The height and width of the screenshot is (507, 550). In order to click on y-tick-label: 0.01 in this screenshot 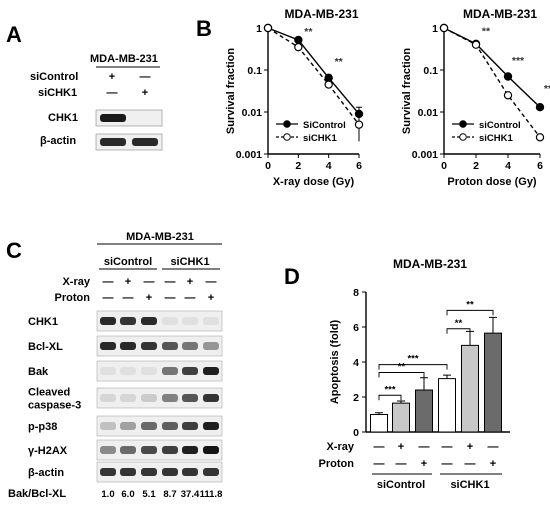, I will do `click(428, 113)`.